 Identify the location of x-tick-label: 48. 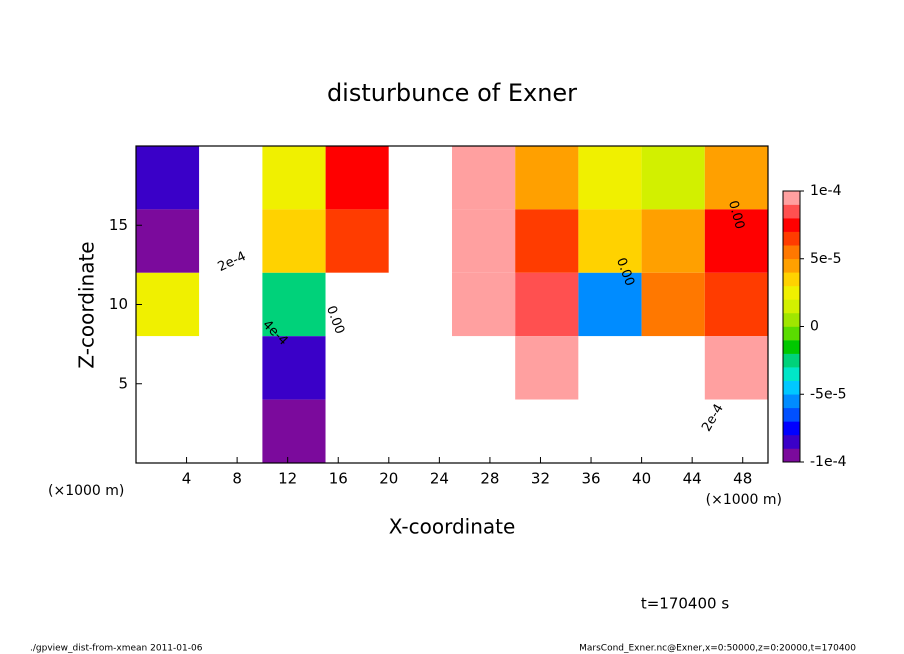
(742, 479).